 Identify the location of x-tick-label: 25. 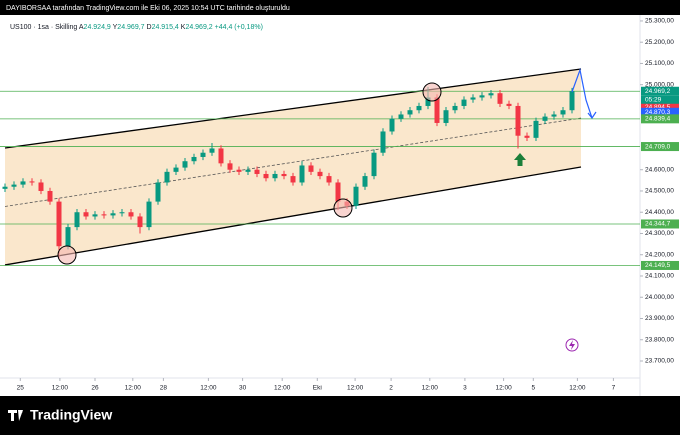
(21, 388).